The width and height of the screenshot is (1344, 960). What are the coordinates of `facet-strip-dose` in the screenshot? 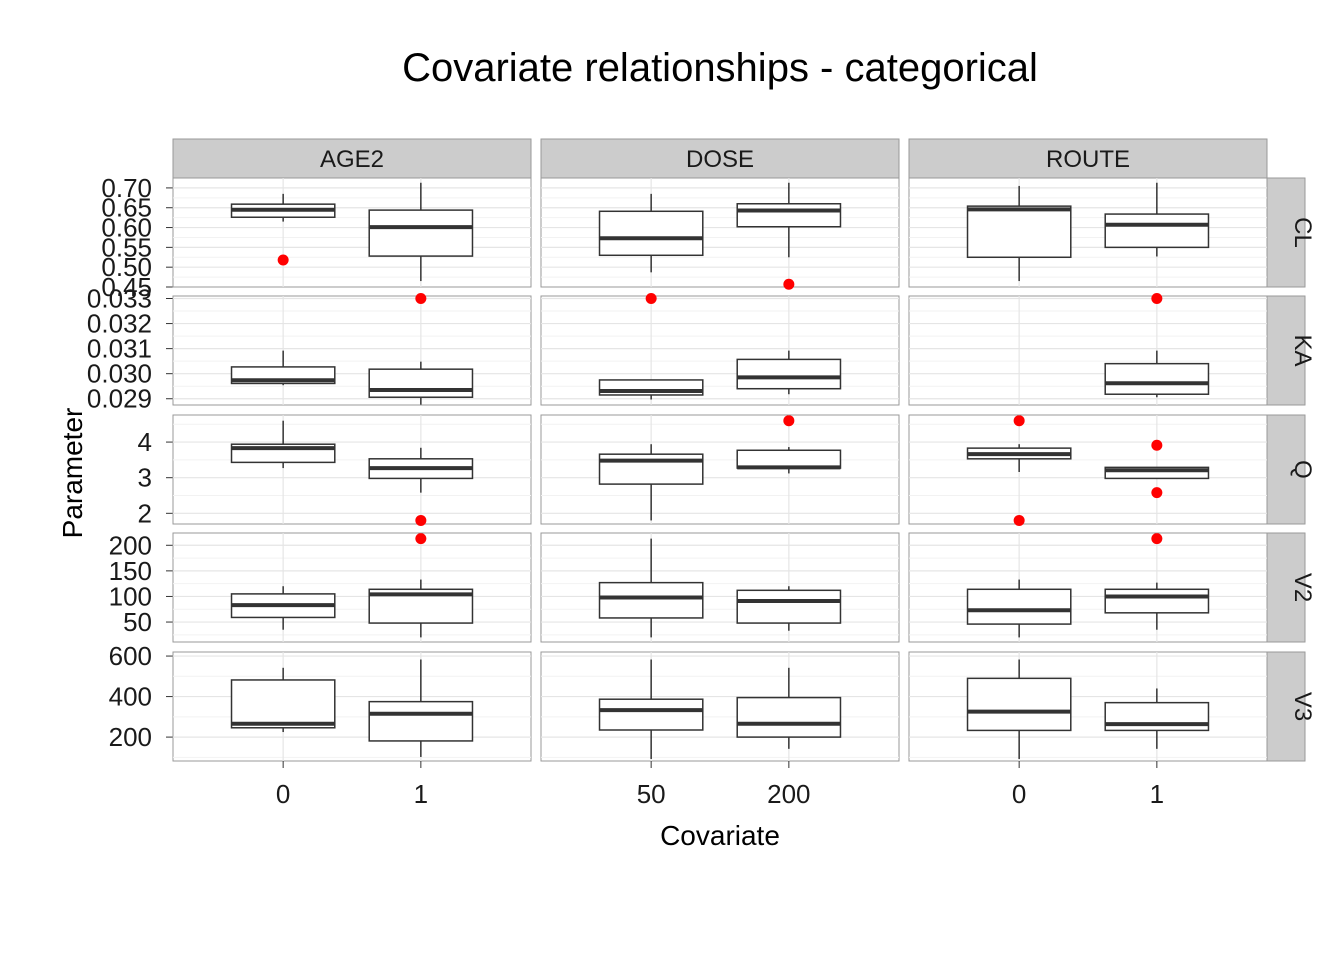 It's located at (720, 158).